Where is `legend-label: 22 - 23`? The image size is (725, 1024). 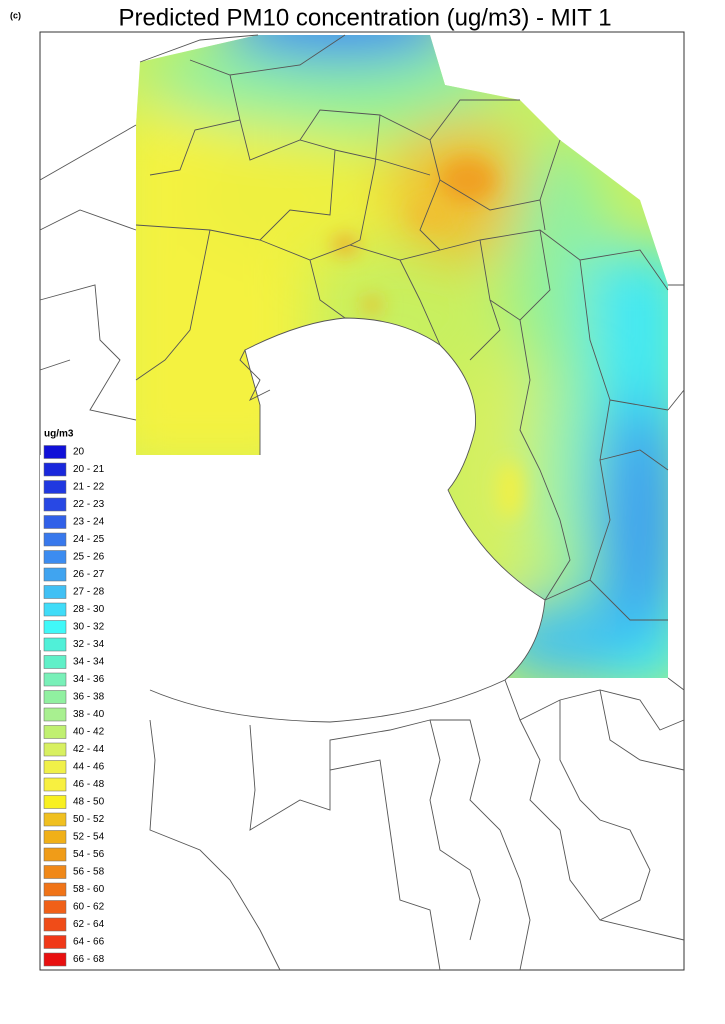 legend-label: 22 - 23 is located at coordinates (89, 504).